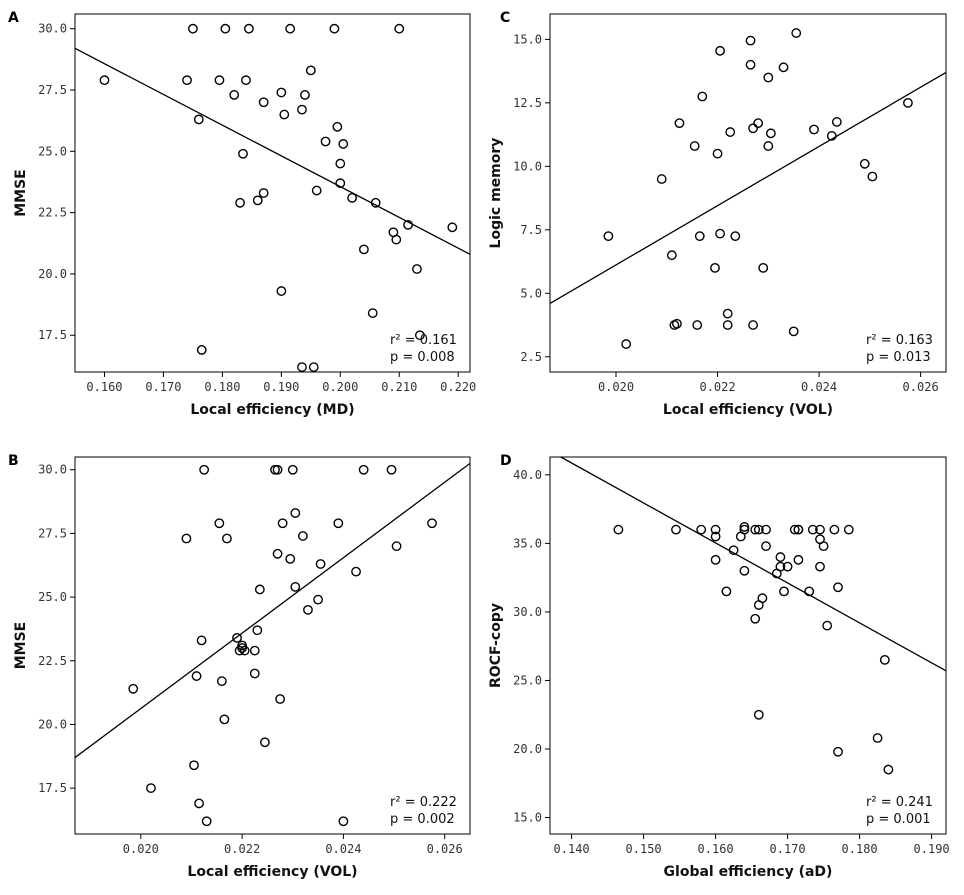 This screenshot has height=895, width=964. Describe the element at coordinates (422, 357) in the screenshot. I see `p-value-label: p = 0.008` at that location.